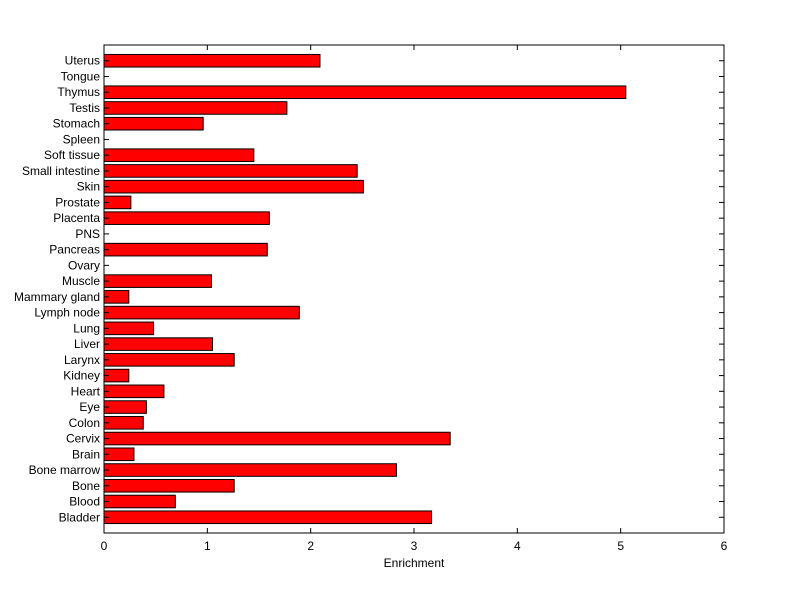  What do you see at coordinates (87, 344) in the screenshot?
I see `y-tick-label: Liver` at bounding box center [87, 344].